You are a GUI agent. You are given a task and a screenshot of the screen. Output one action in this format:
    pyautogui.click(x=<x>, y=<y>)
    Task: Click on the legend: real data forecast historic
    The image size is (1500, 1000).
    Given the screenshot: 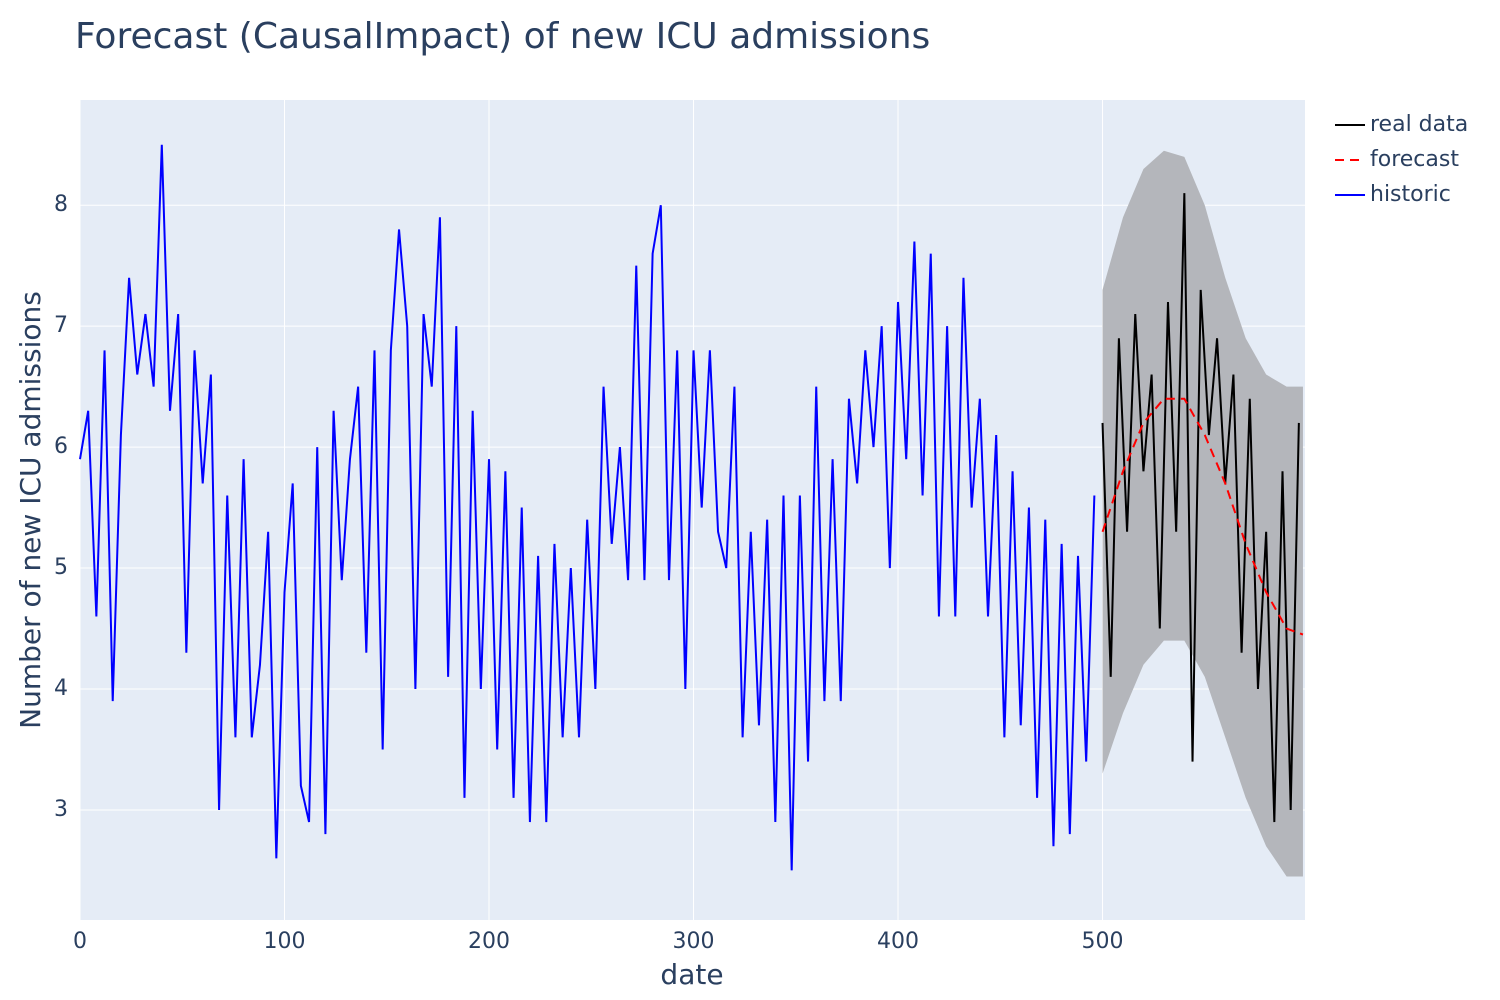 What is the action you would take?
    pyautogui.click(x=1401, y=159)
    